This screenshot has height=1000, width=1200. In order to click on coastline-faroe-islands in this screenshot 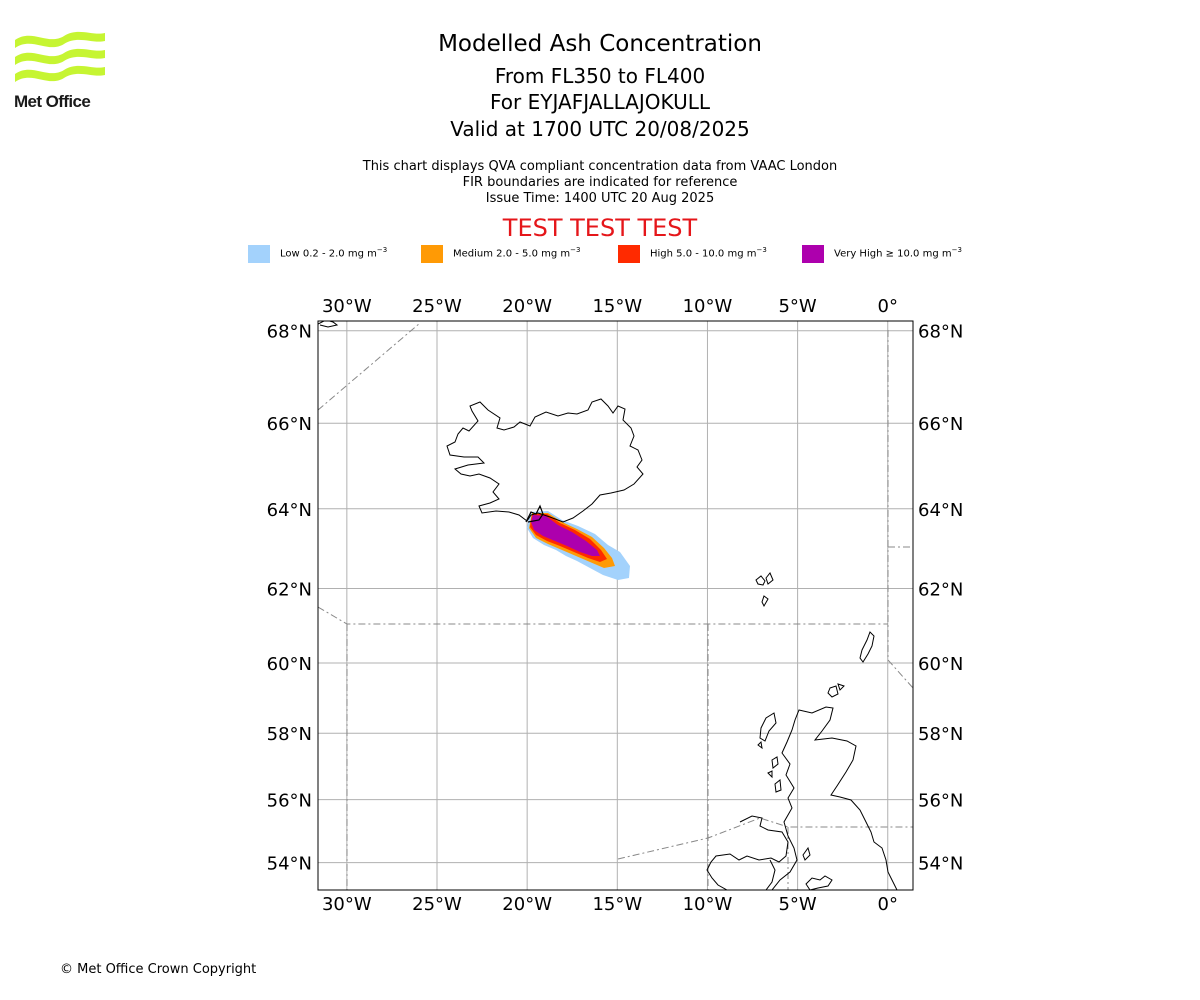, I will do `click(764, 590)`.